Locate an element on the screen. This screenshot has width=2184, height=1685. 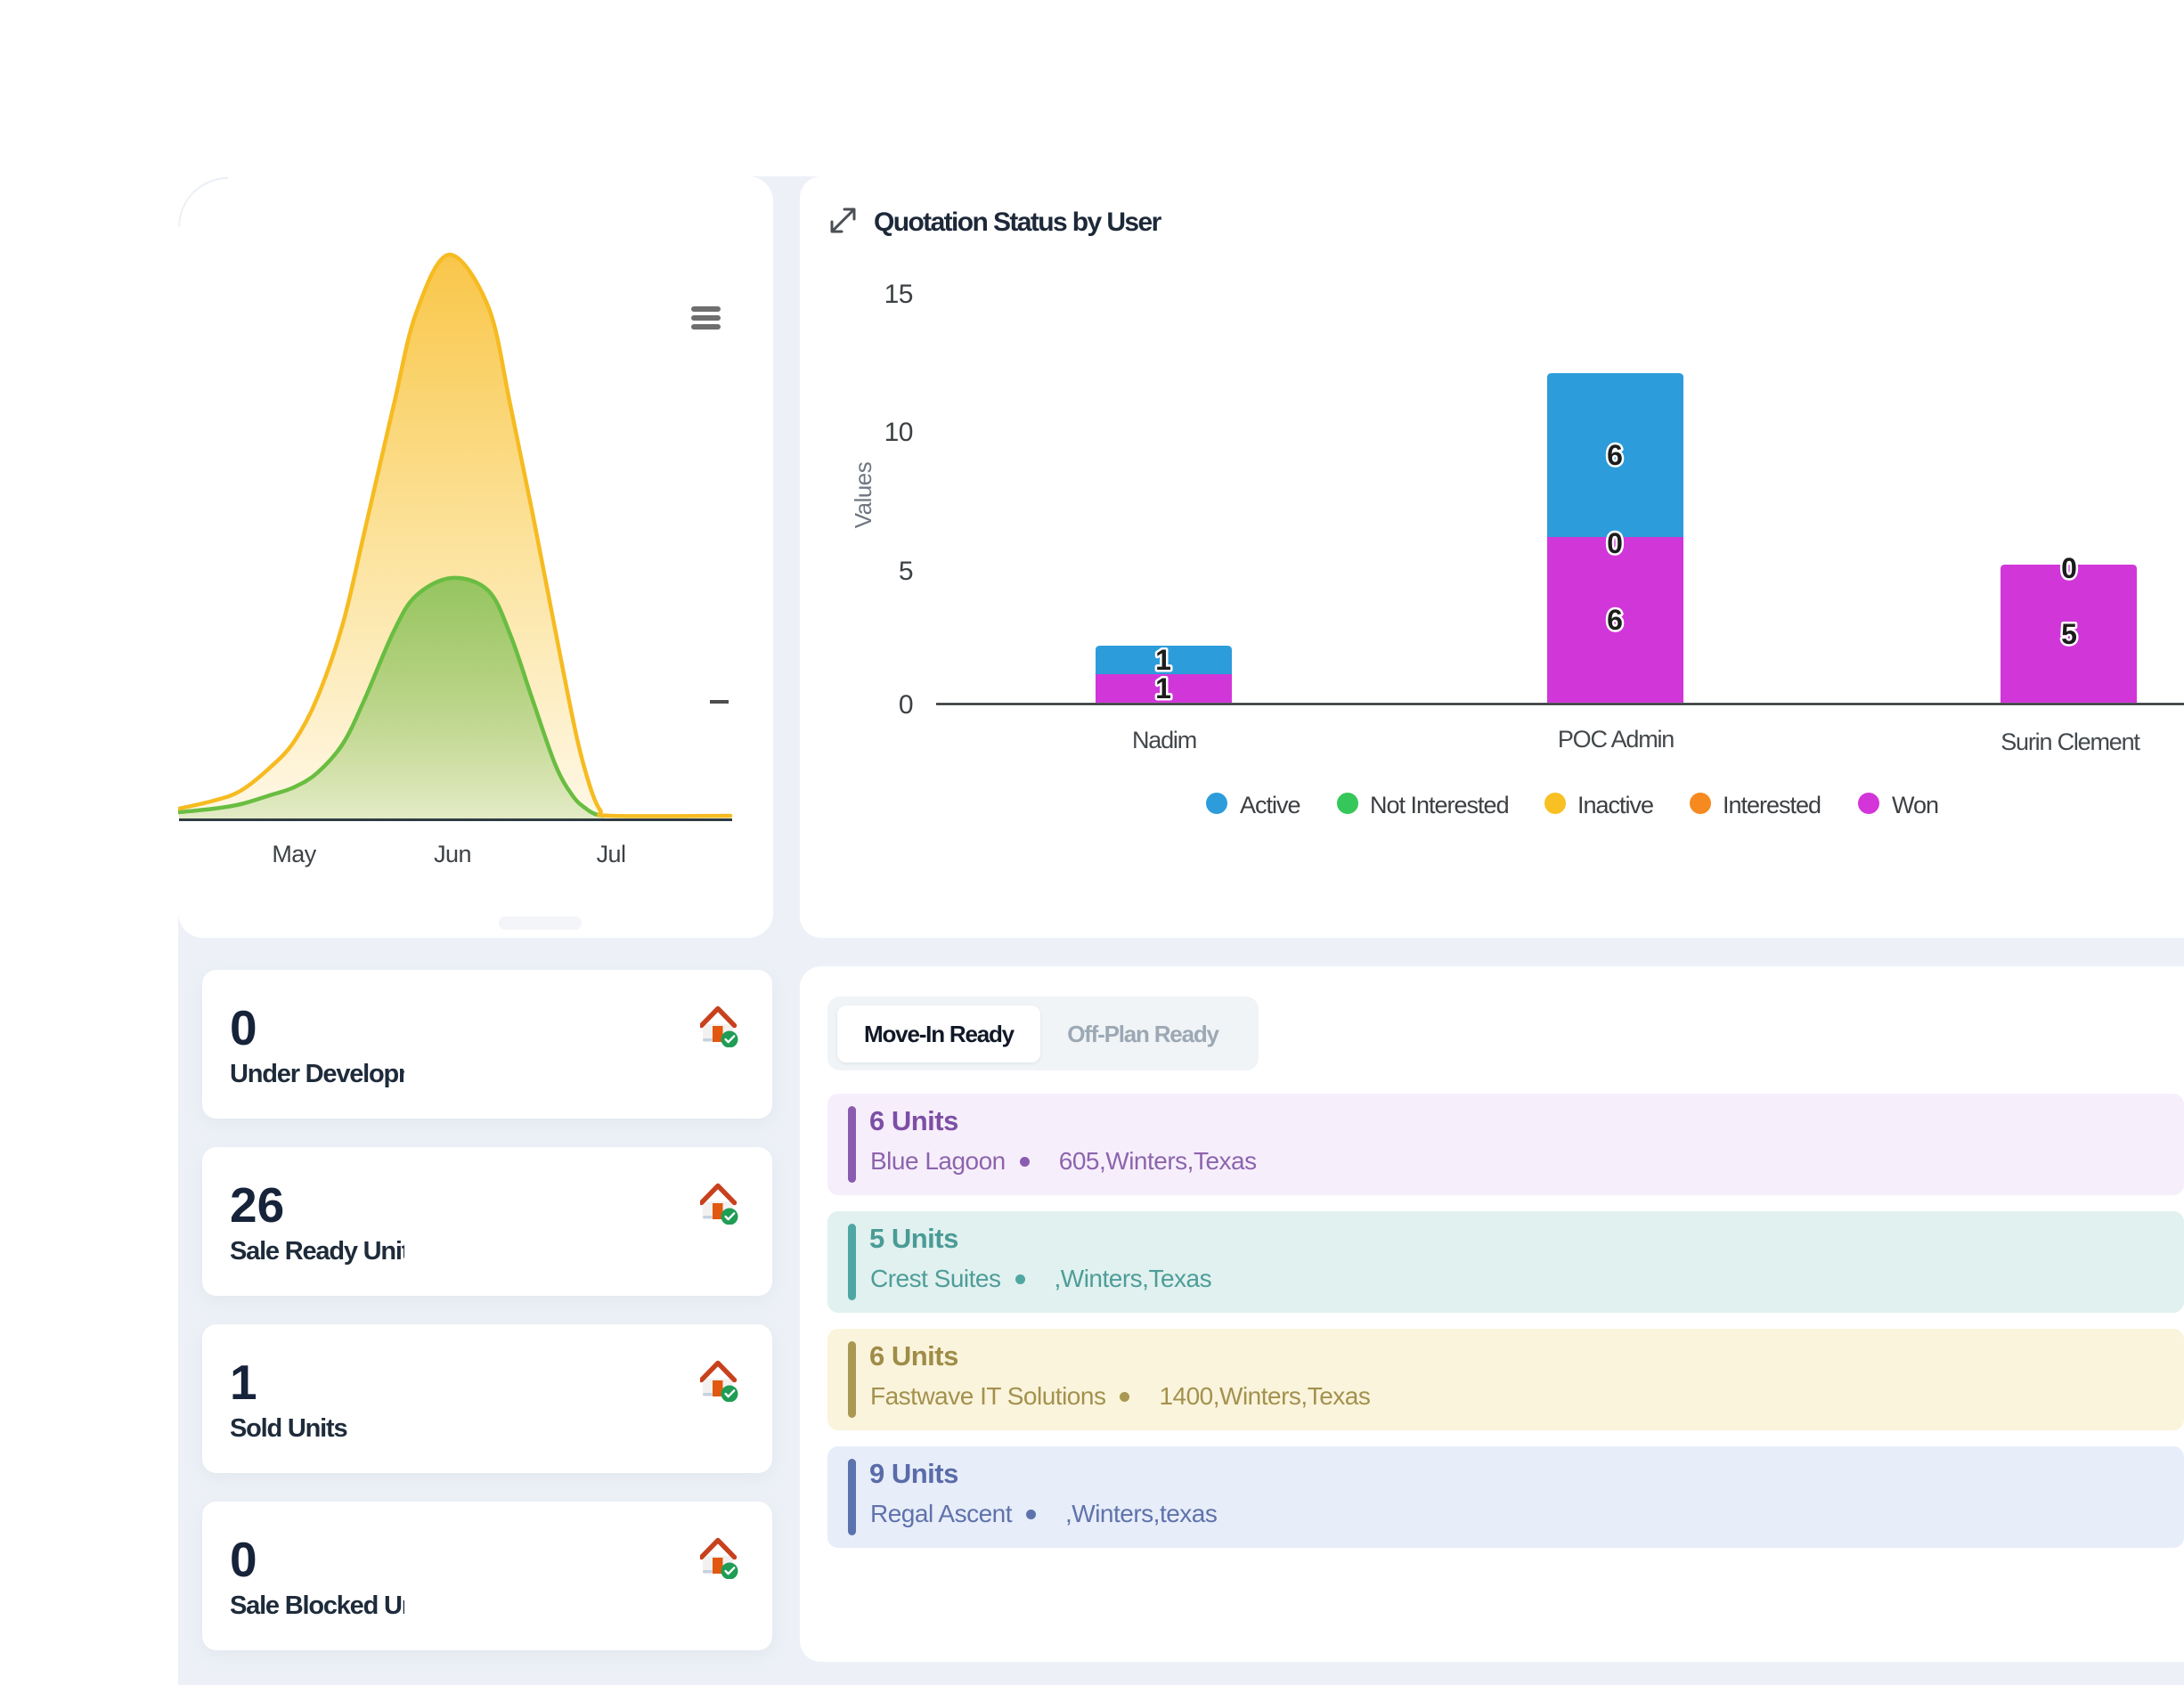
svg-text: May is located at coordinates (294, 854).